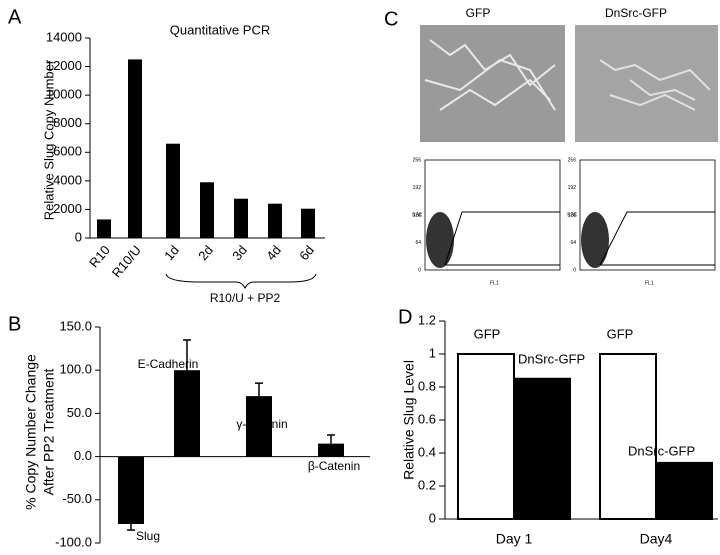  What do you see at coordinates (569, 83) in the screenshot?
I see `microscopy` at bounding box center [569, 83].